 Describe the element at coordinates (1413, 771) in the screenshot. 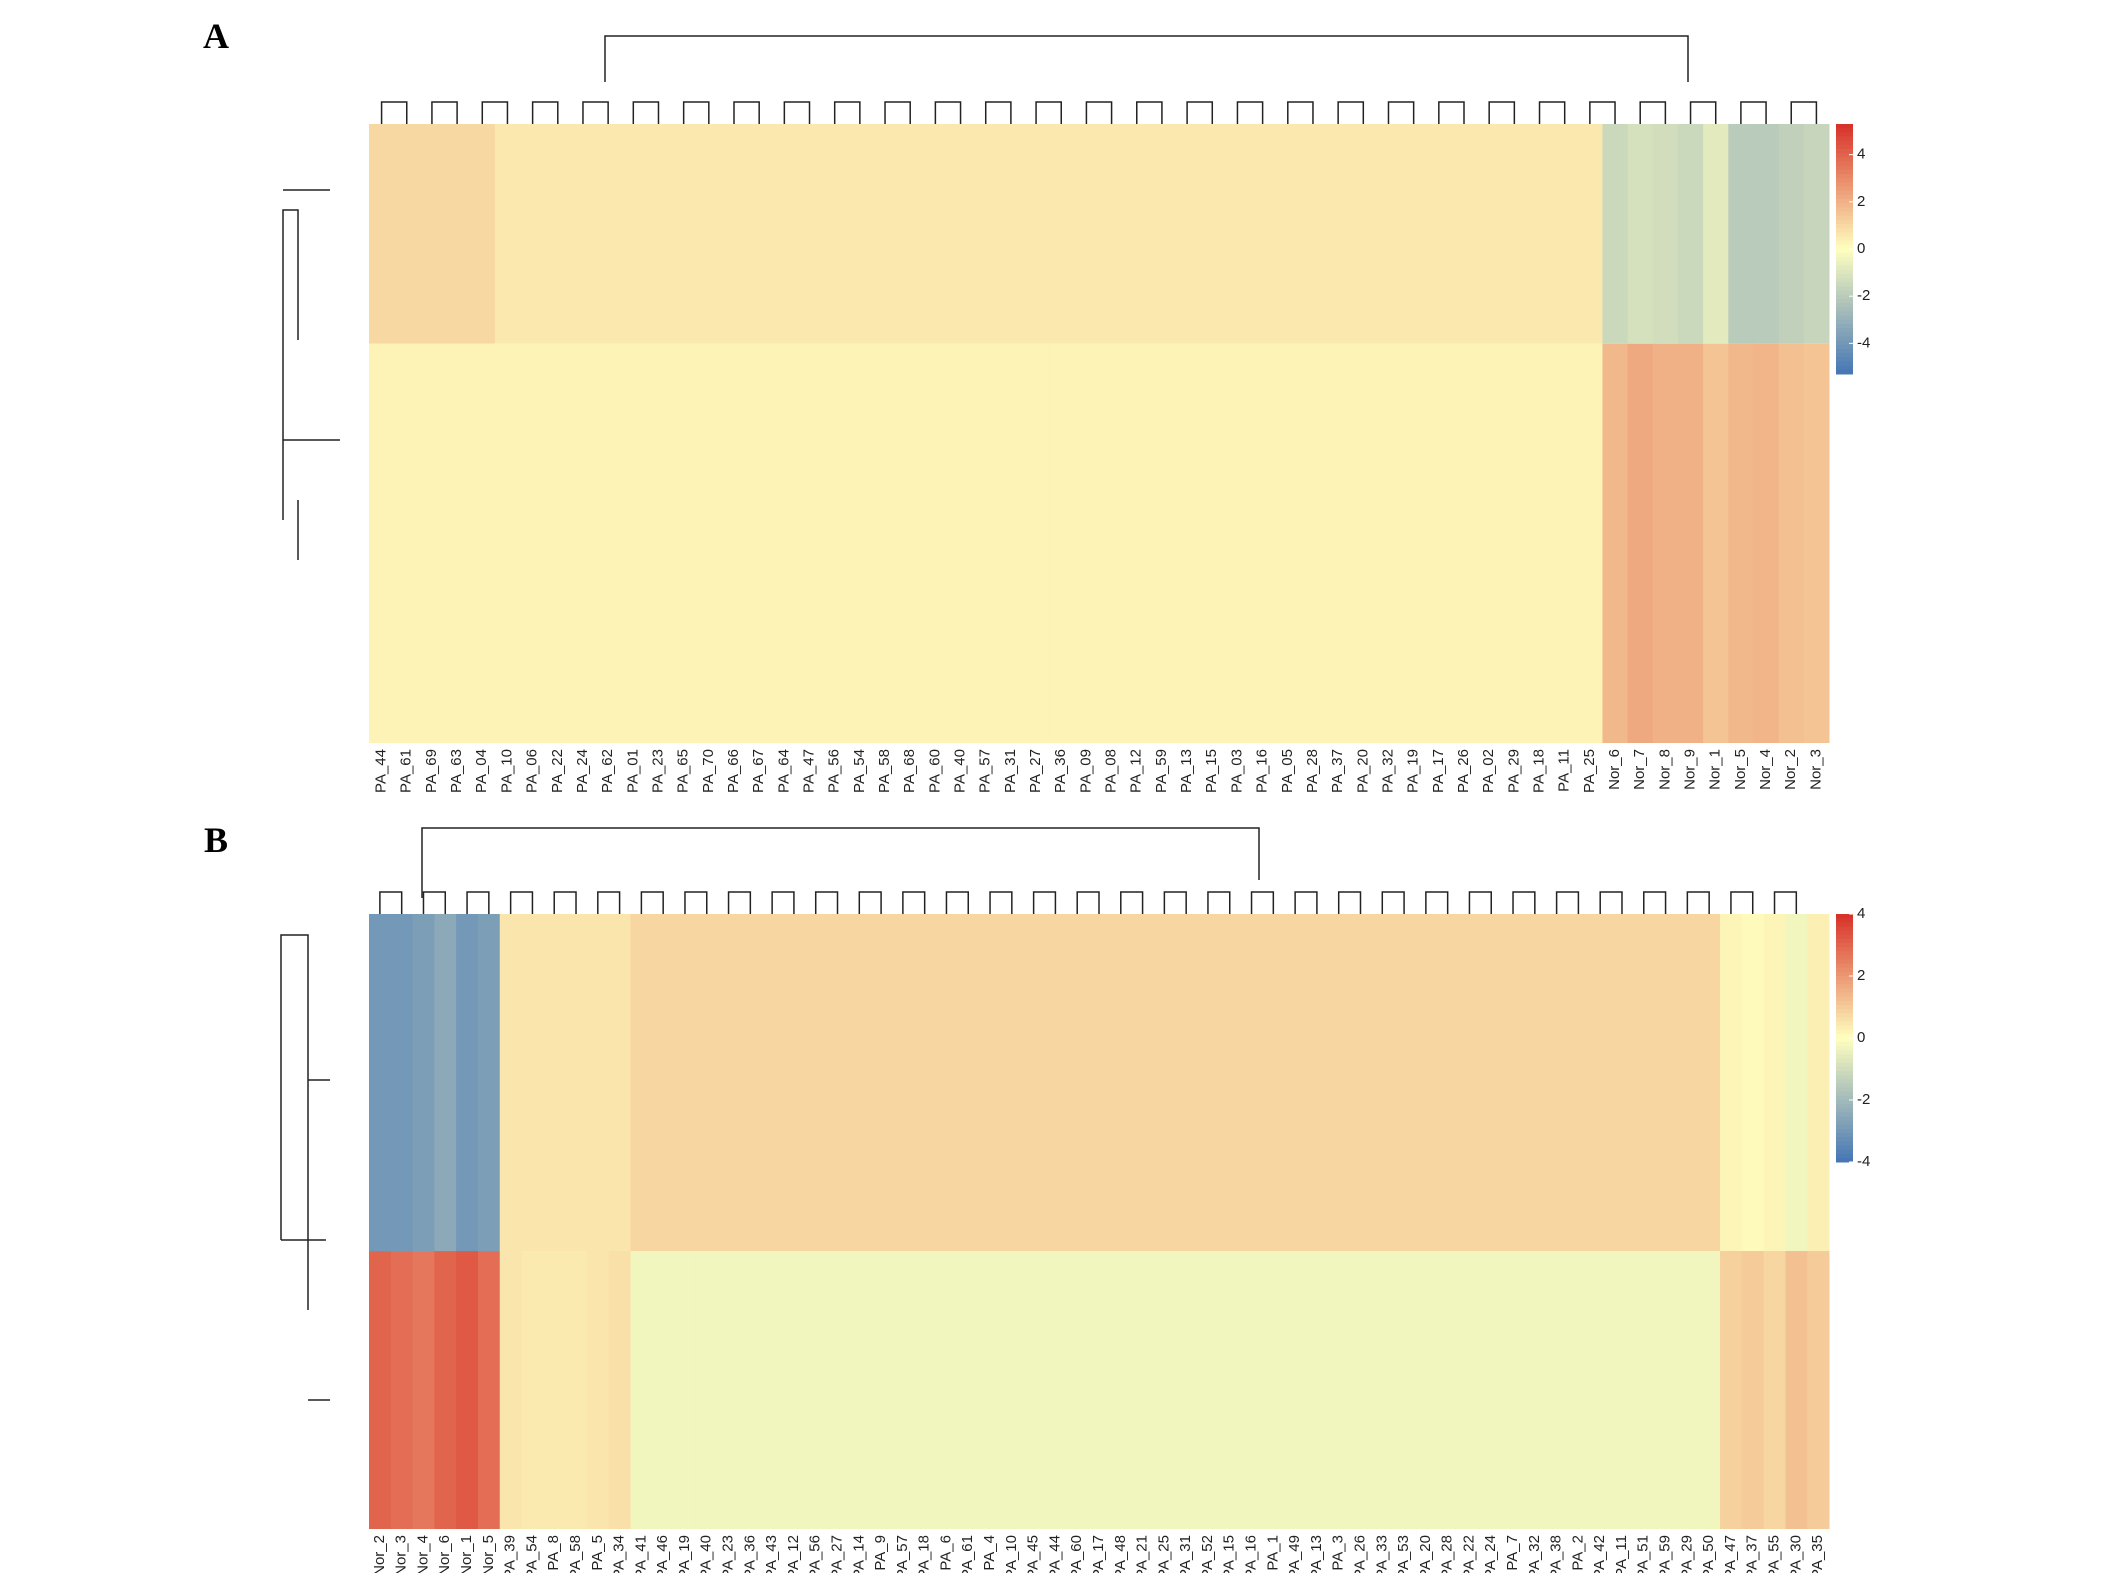

I see `column-label: PA_19` at that location.